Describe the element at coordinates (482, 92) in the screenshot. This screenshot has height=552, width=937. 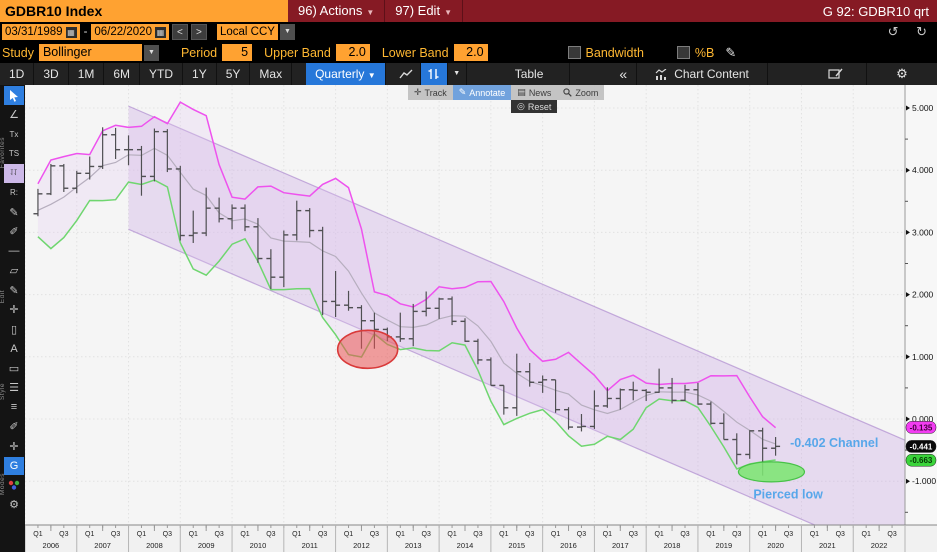
I see `annotate-button: ✎ Annotate` at that location.